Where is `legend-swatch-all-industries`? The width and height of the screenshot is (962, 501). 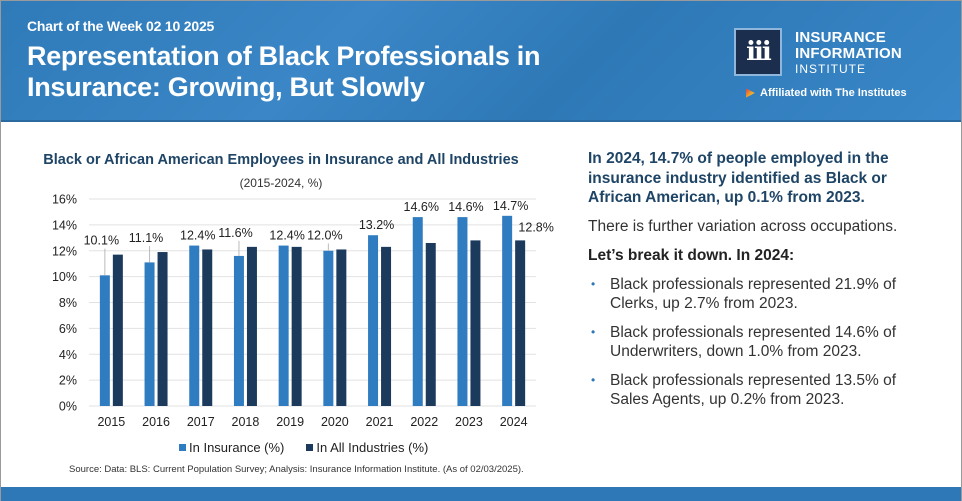
legend-swatch-all-industries is located at coordinates (310, 447).